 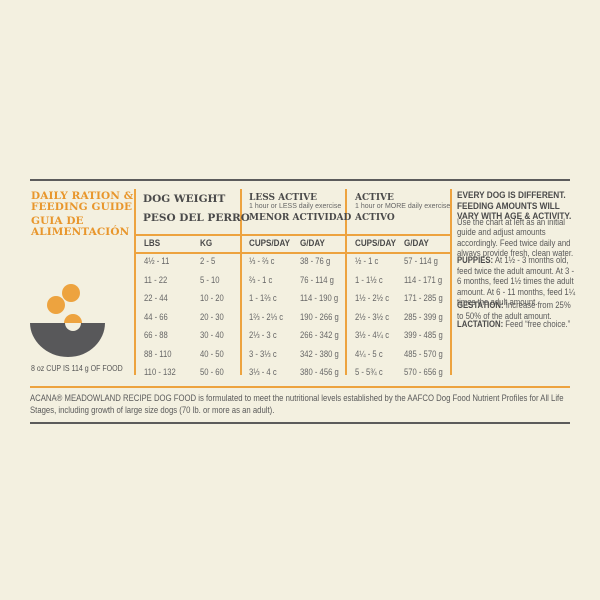 I want to click on cell-kg: 2 - 5, so click(x=208, y=261).